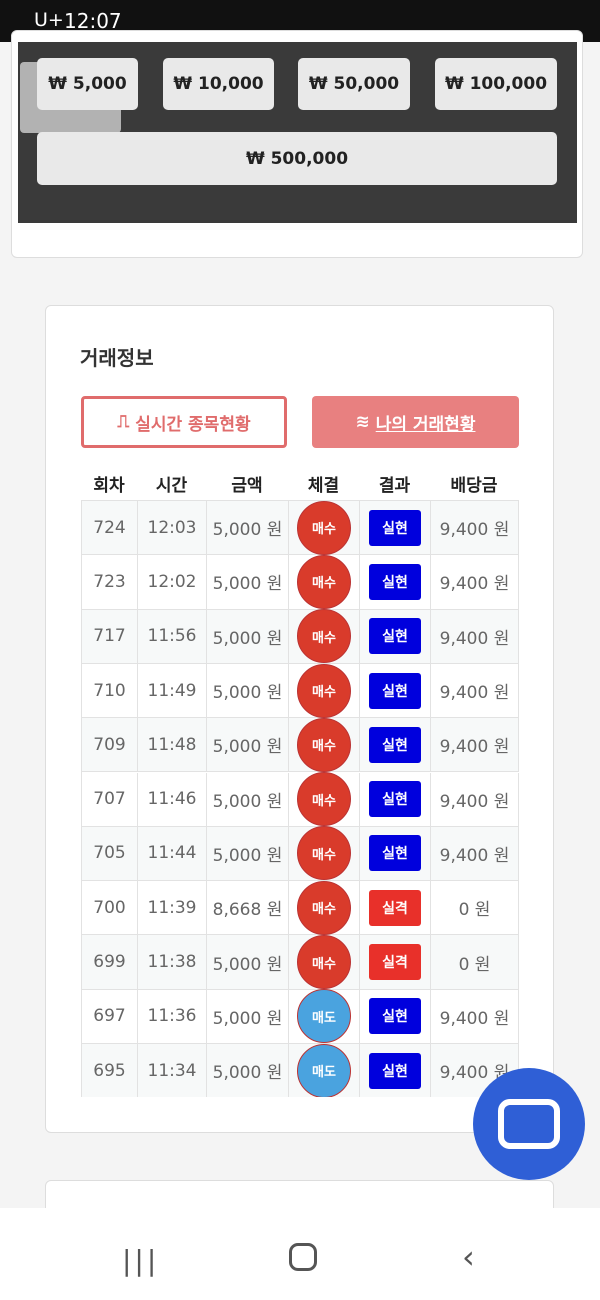 Image resolution: width=600 pixels, height=1300 pixels. I want to click on section-title: 거래정보, so click(117, 358).